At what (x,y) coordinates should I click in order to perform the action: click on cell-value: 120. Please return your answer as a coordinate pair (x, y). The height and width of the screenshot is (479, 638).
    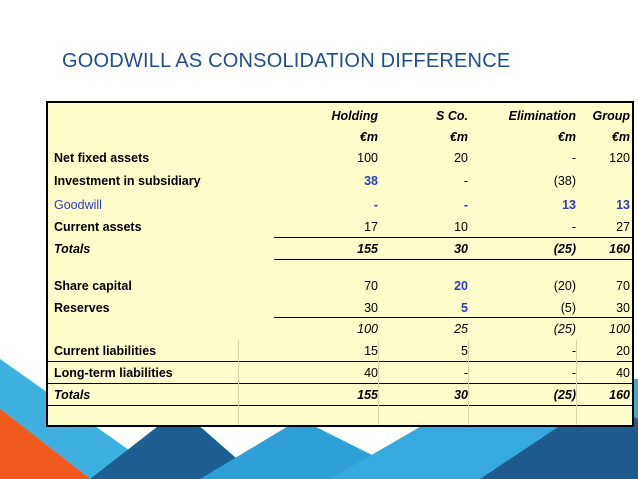
    Looking at the image, I should click on (619, 158).